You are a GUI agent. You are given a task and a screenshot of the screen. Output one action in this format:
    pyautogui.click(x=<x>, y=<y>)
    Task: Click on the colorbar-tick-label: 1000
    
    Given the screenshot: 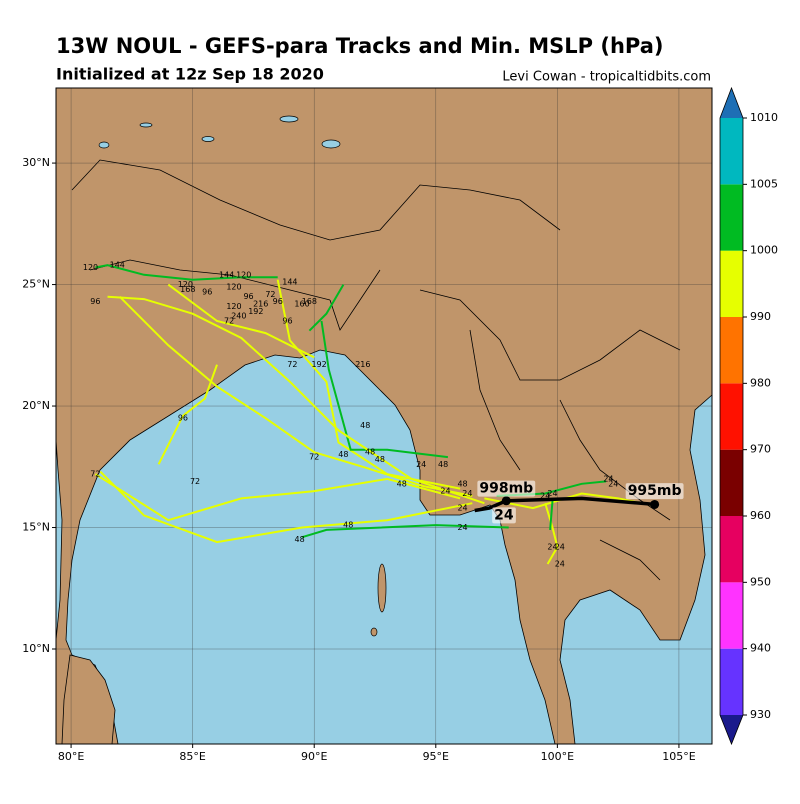 What is the action you would take?
    pyautogui.click(x=764, y=250)
    